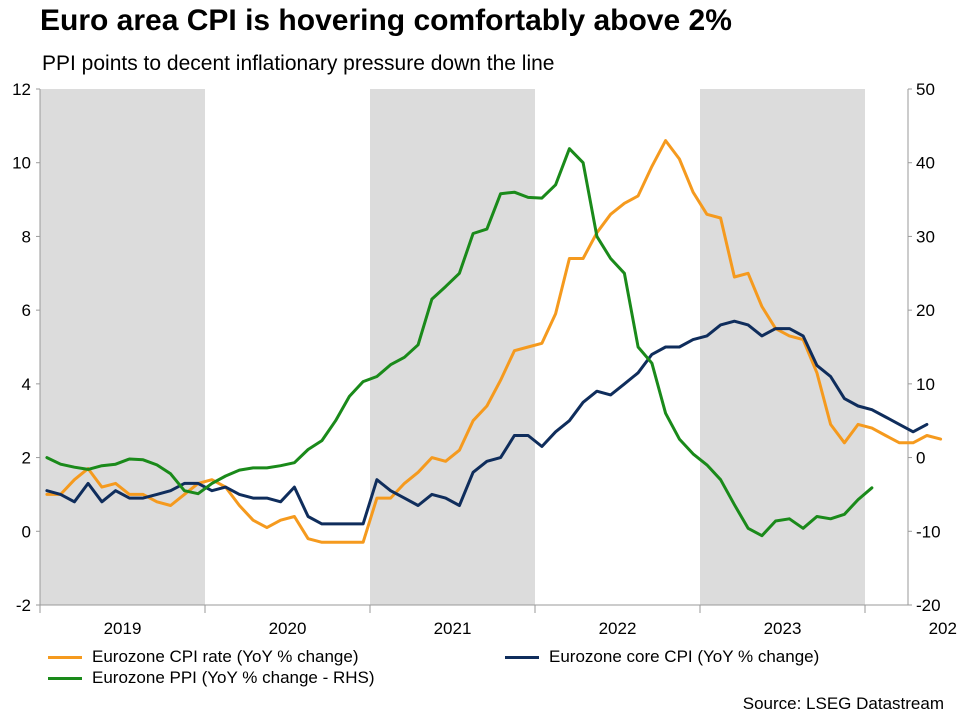 This screenshot has width=957, height=717. Describe the element at coordinates (925, 163) in the screenshot. I see `right-tick-label: 40` at that location.